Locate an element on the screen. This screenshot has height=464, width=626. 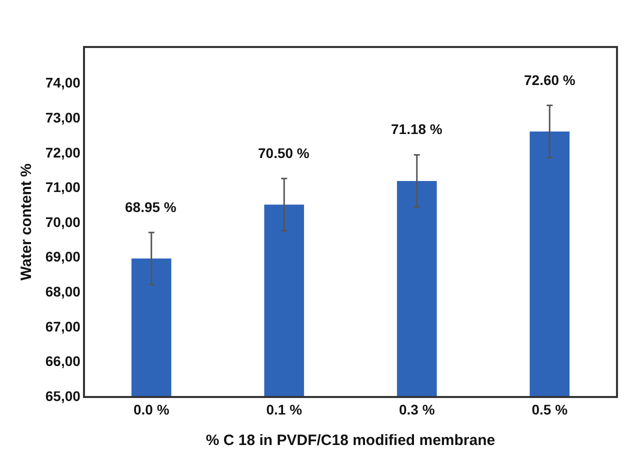
data-label: 70.50 % is located at coordinates (284, 153).